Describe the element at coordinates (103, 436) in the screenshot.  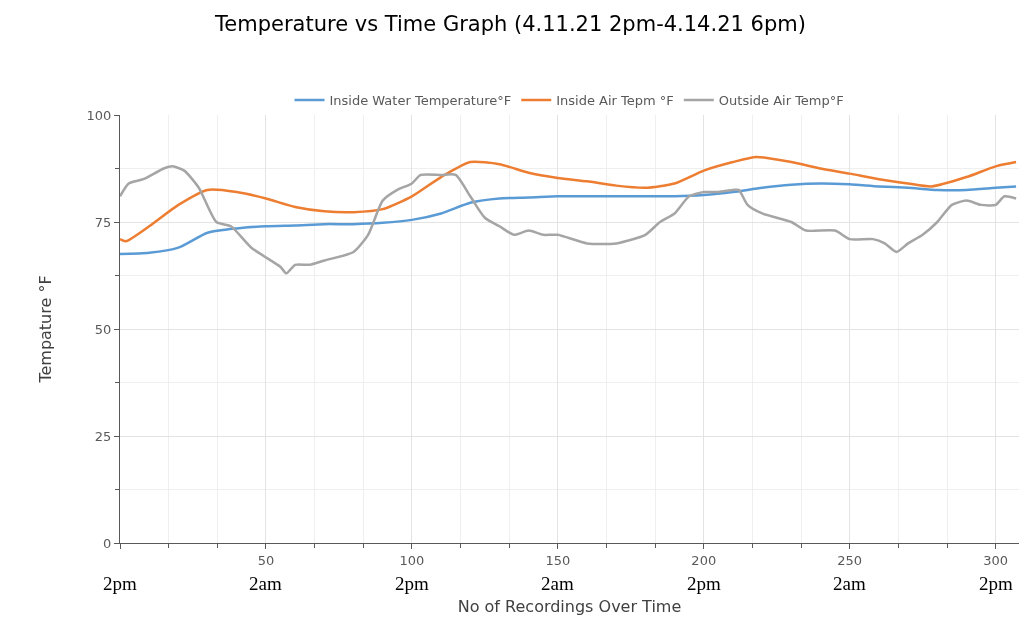
I see `y-tick-label: 25` at that location.